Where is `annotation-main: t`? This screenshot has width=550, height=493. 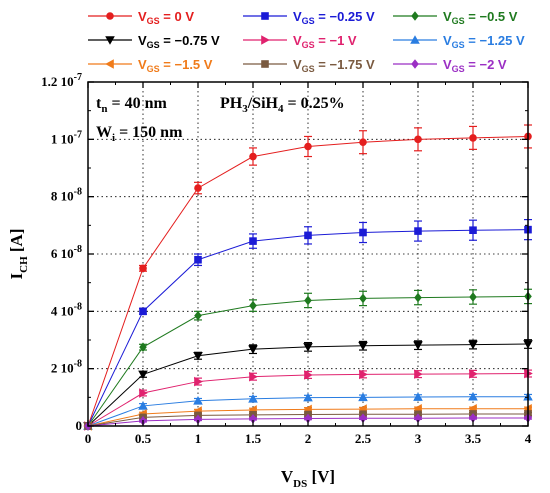 annotation-main: t is located at coordinates (99, 103).